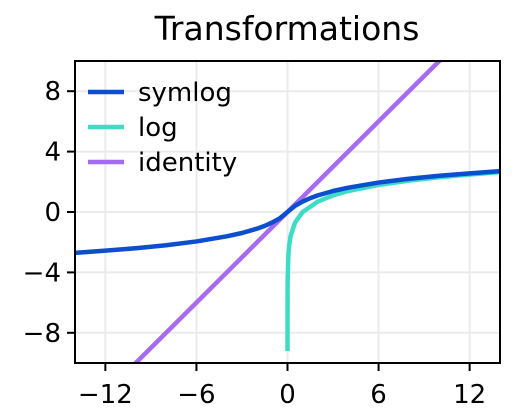 This screenshot has width=529, height=418. Describe the element at coordinates (52, 92) in the screenshot. I see `y-tick-label: 8` at that location.